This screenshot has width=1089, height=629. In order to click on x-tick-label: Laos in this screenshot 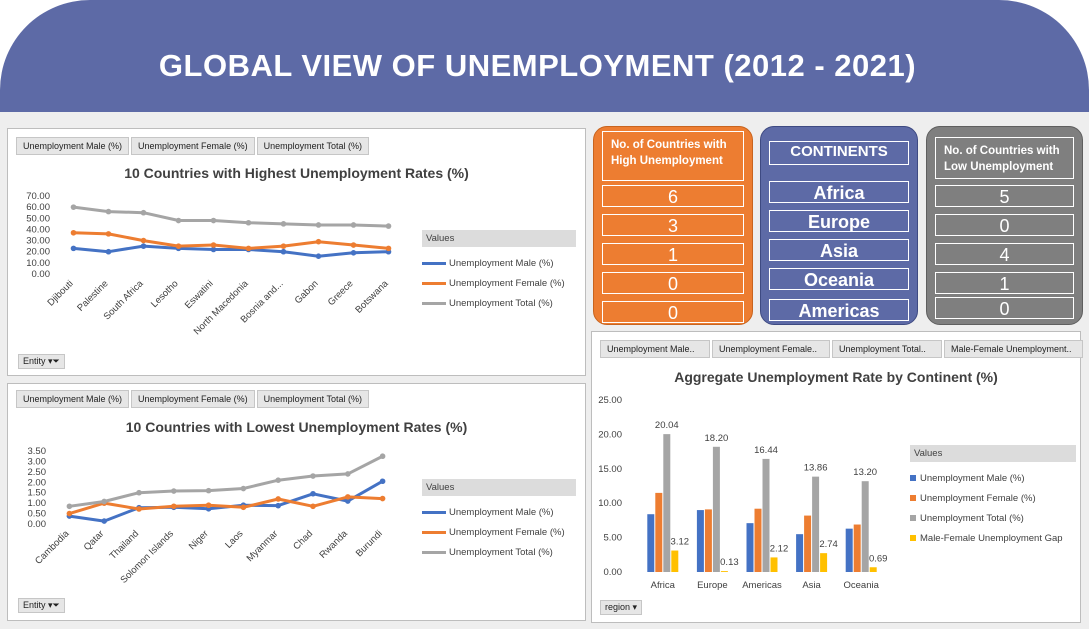, I will do `click(234, 539)`.